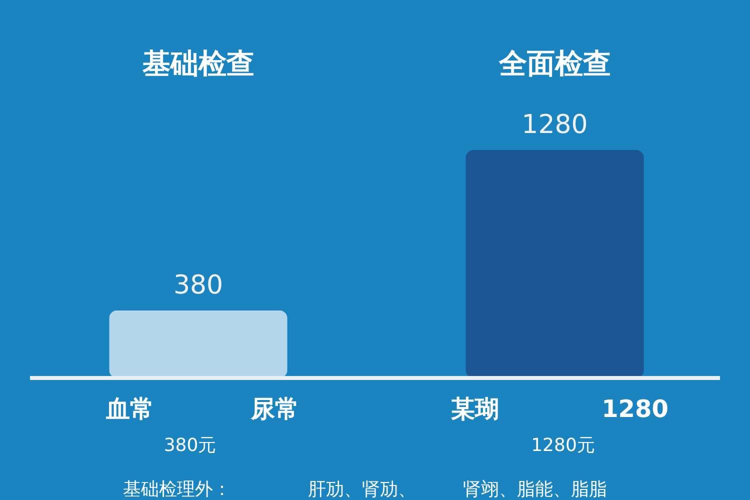 The height and width of the screenshot is (500, 750). Describe the element at coordinates (274, 409) in the screenshot. I see `text: 尿常` at that location.